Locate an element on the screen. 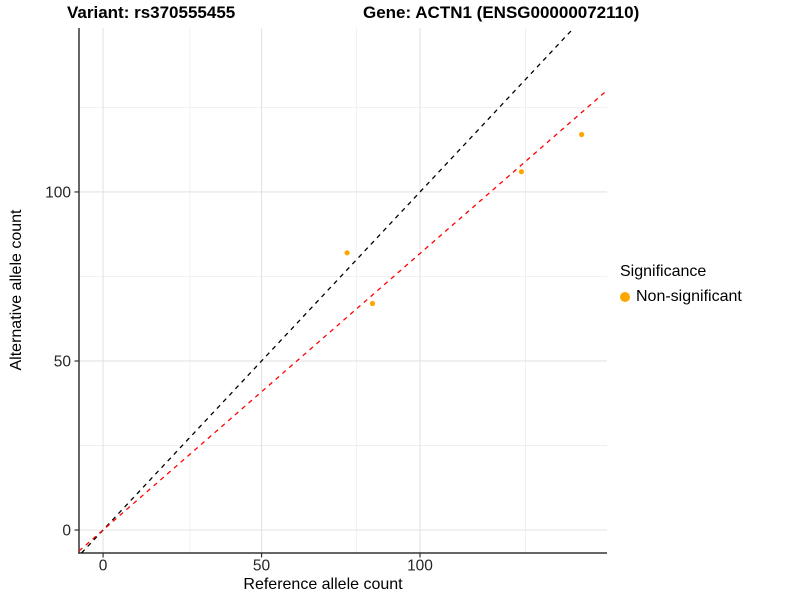 This screenshot has width=800, height=600. x-tick-label: 0 is located at coordinates (103, 566).